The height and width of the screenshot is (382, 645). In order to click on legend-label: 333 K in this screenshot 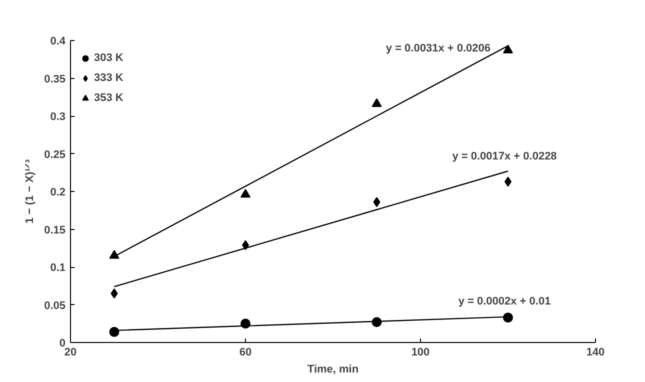, I will do `click(109, 78)`.